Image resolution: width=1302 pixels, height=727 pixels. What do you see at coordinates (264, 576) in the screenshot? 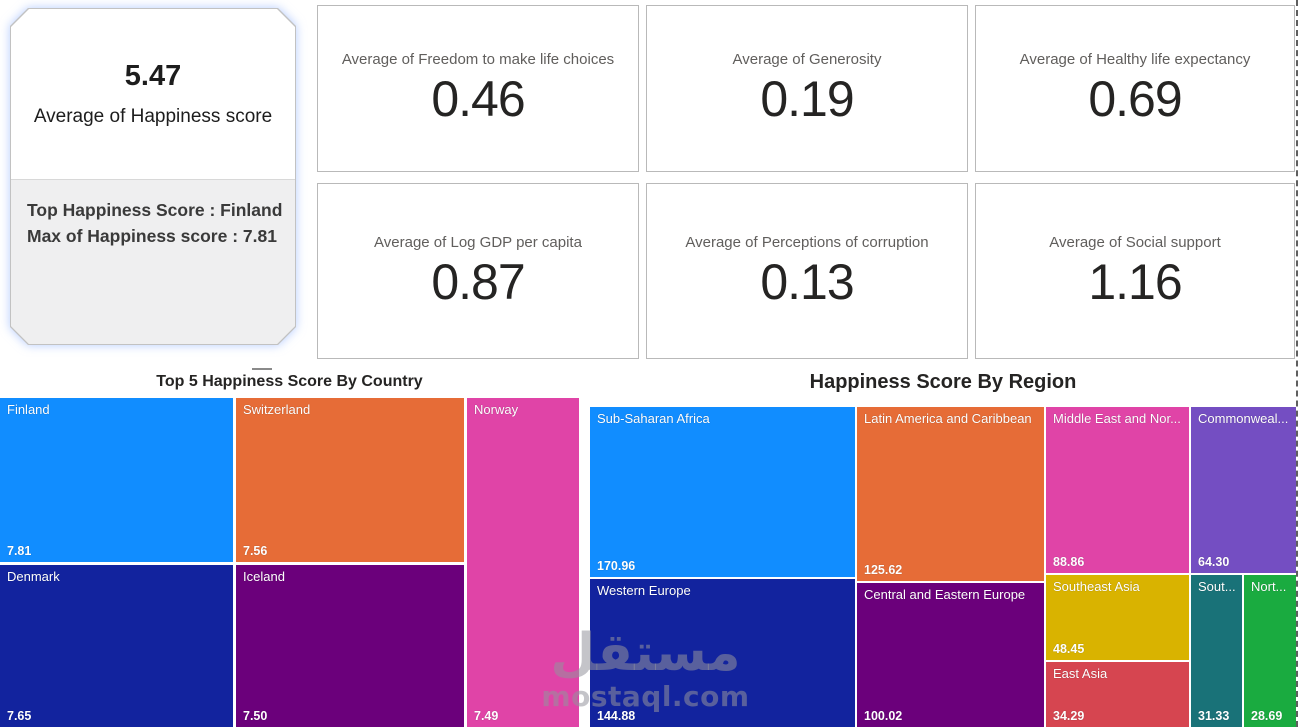
I see `tile-label: Iceland` at bounding box center [264, 576].